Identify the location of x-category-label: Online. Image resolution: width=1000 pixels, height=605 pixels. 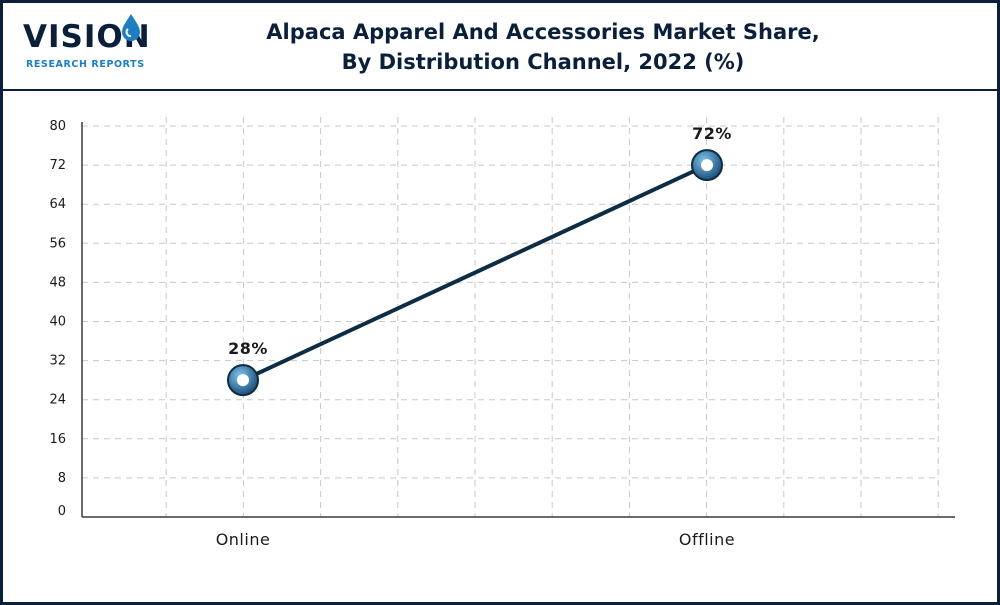
(243, 539).